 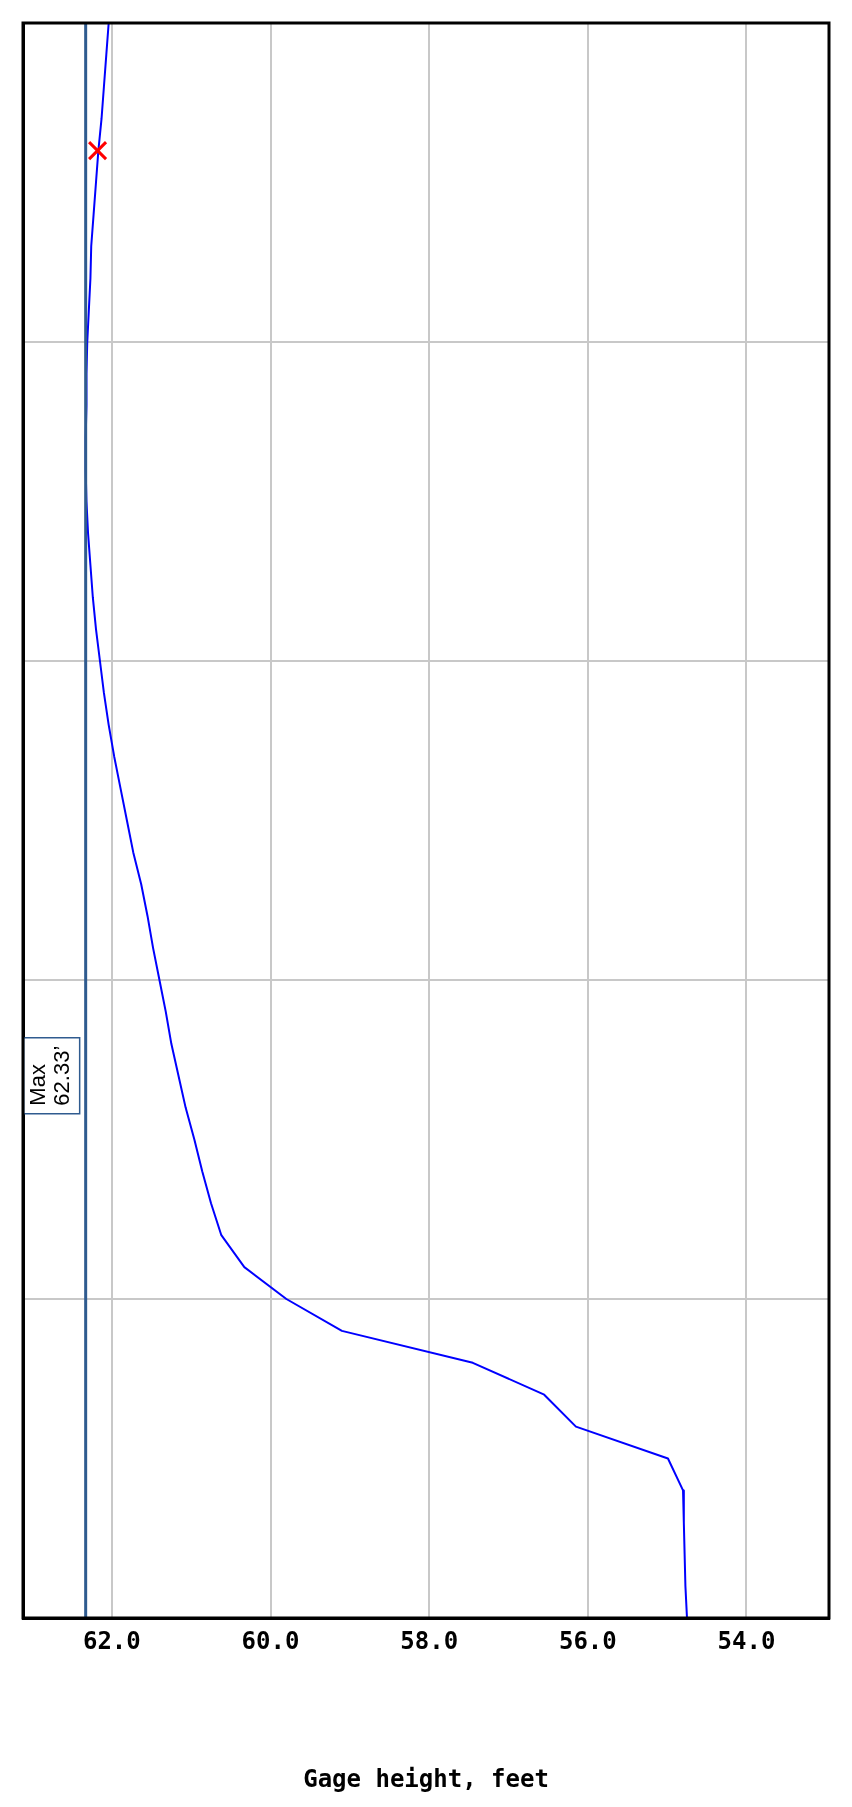 I want to click on ref-line-label: Max 62.33’, so click(x=49, y=1075).